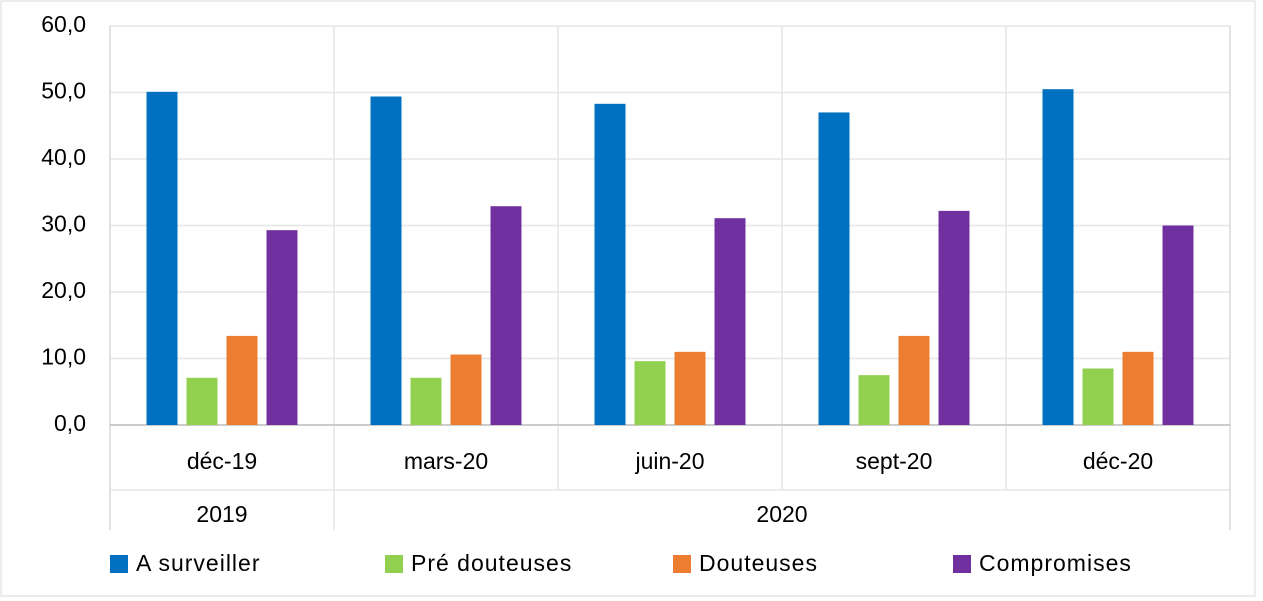 The width and height of the screenshot is (1263, 601). What do you see at coordinates (63, 290) in the screenshot?
I see `y-tick-label: 20,0` at bounding box center [63, 290].